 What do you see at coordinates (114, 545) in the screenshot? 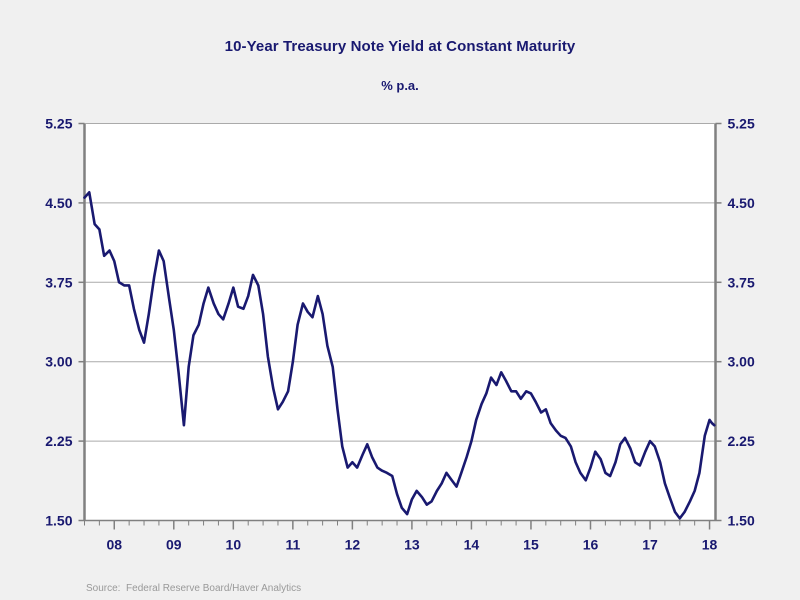
I see `x-axis-tick-label: 08` at bounding box center [114, 545].